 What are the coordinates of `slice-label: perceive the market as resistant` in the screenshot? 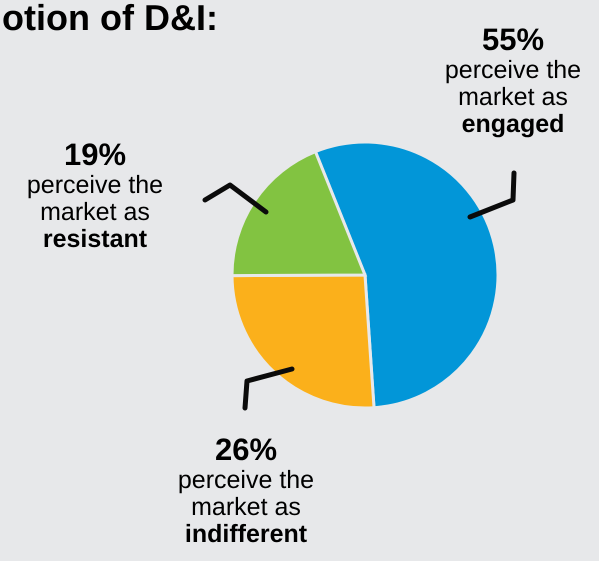 It's located at (95, 212).